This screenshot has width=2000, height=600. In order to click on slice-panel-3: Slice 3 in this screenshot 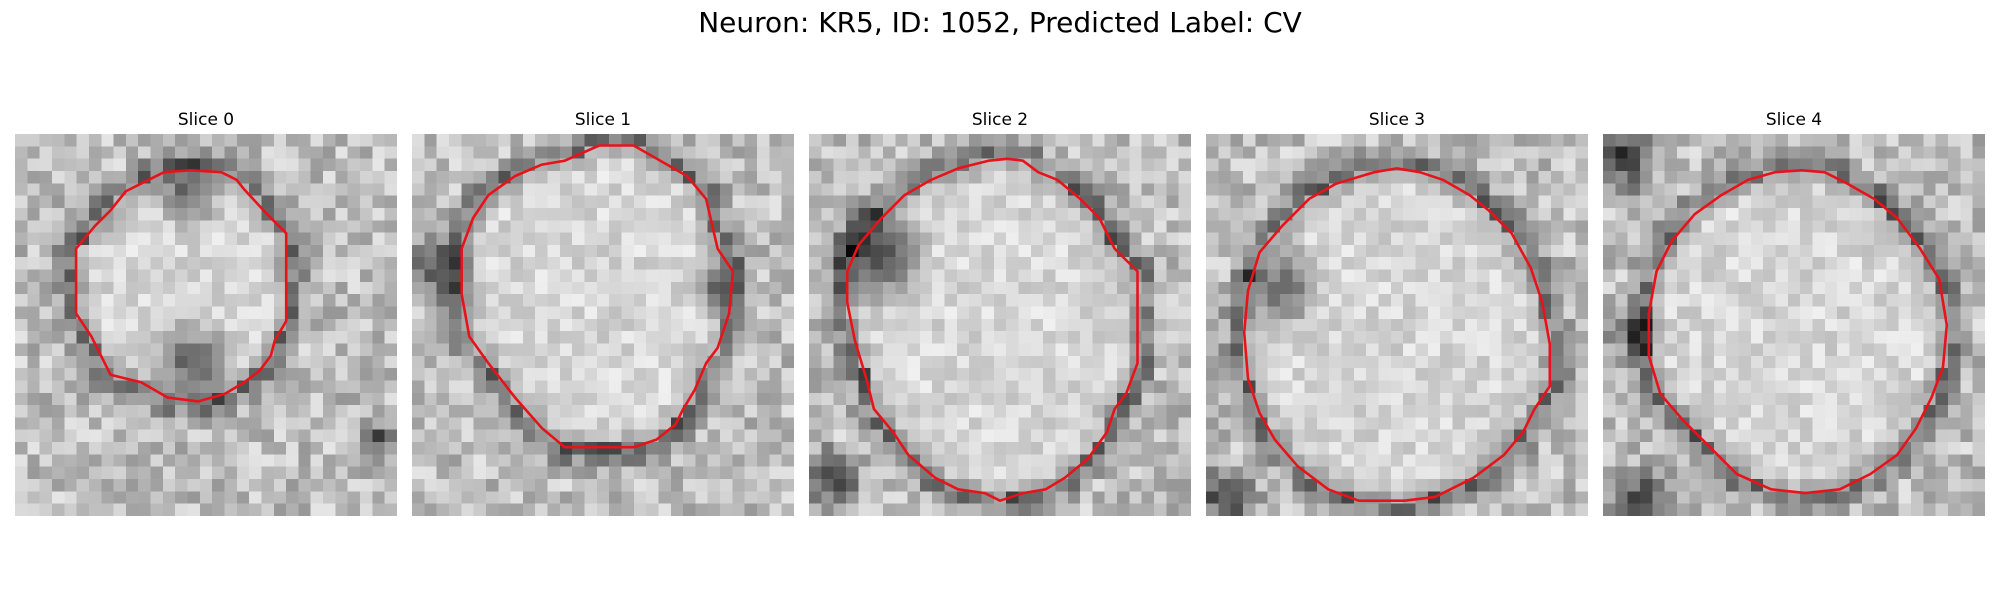, I will do `click(1397, 312)`.